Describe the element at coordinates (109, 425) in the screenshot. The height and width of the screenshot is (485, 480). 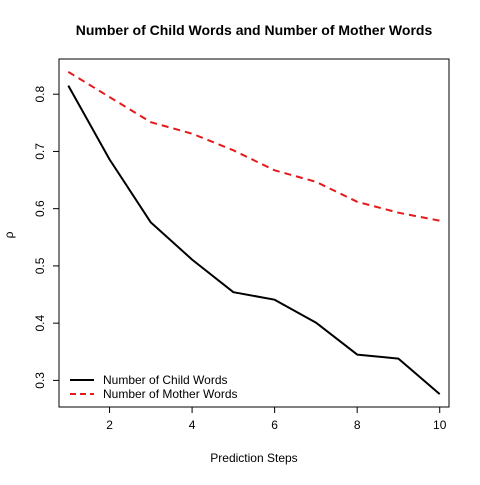
I see `x-tick-label: 2` at that location.